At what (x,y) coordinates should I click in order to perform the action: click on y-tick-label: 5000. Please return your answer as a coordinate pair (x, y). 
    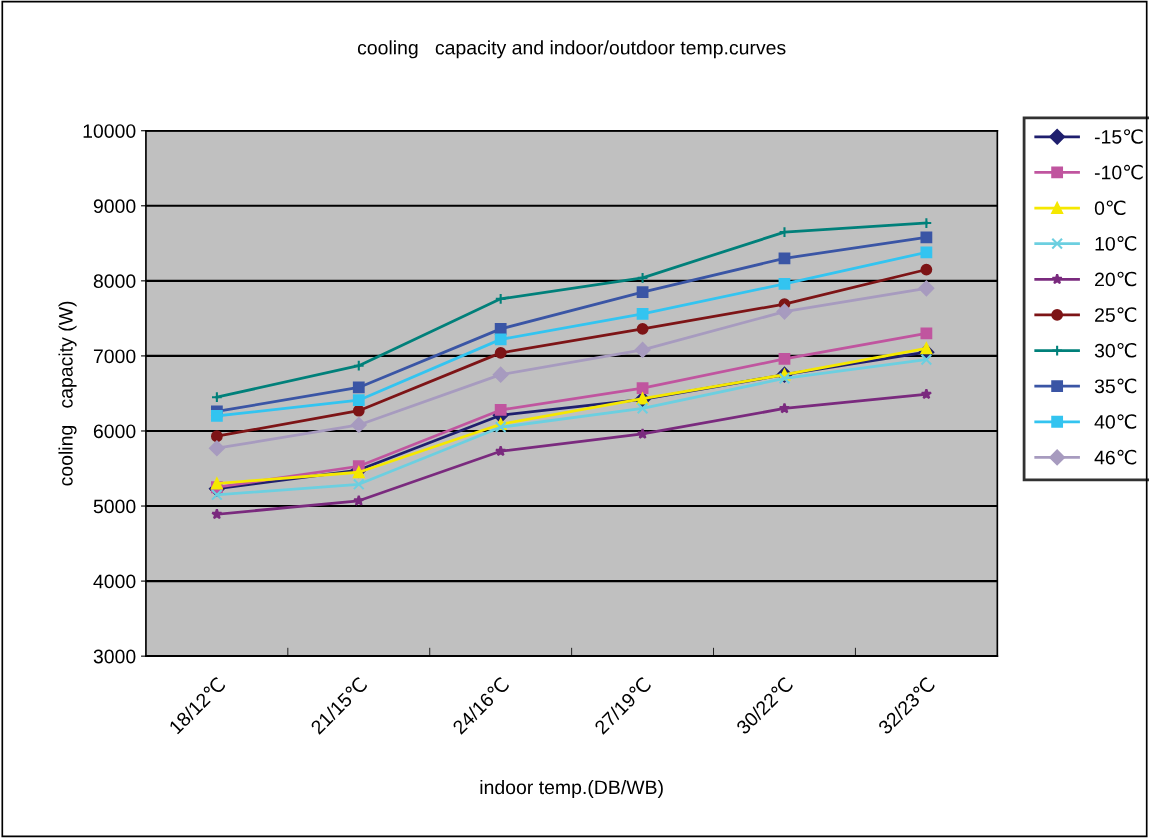
    Looking at the image, I should click on (114, 506).